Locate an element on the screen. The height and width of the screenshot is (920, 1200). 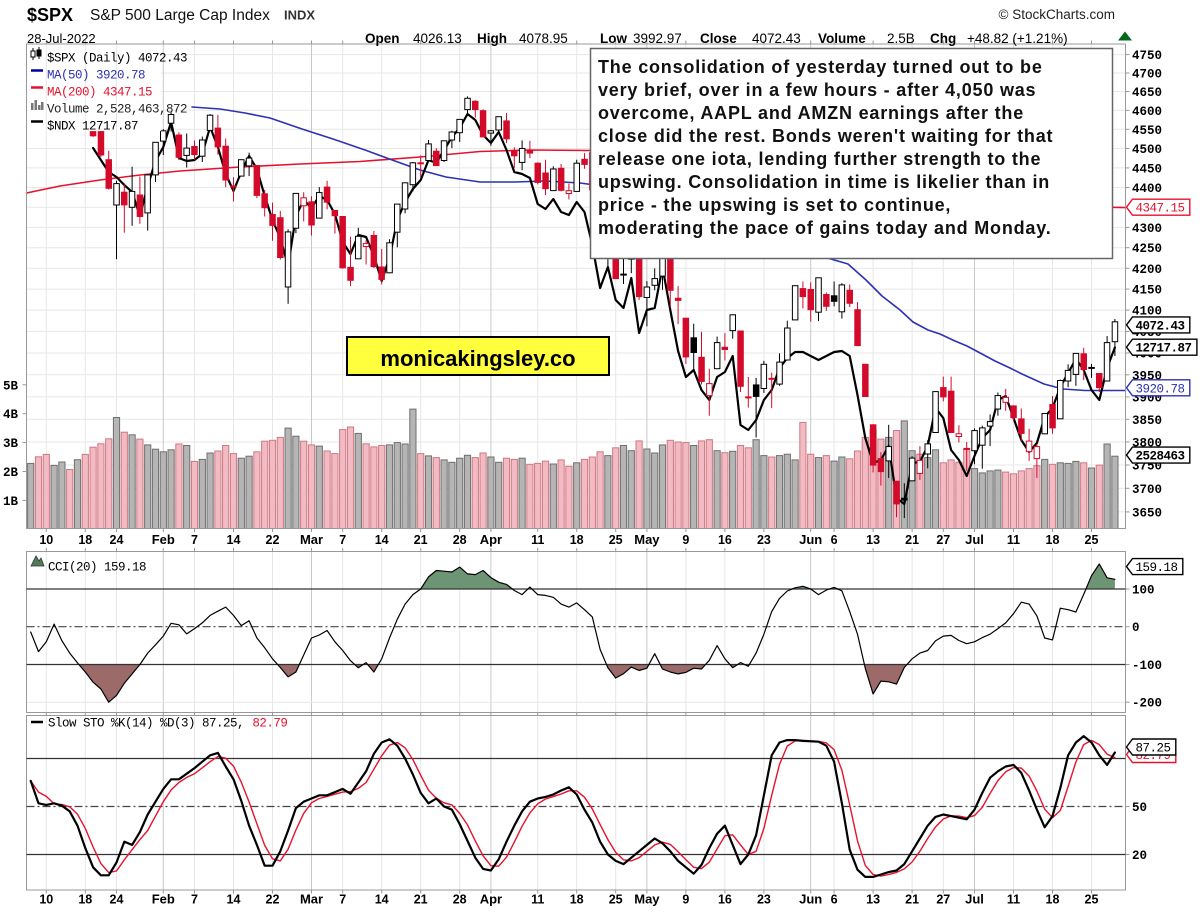
svg-text:price - the upswing is set to: price - the upswing is set to continue, is located at coordinates (774, 205).